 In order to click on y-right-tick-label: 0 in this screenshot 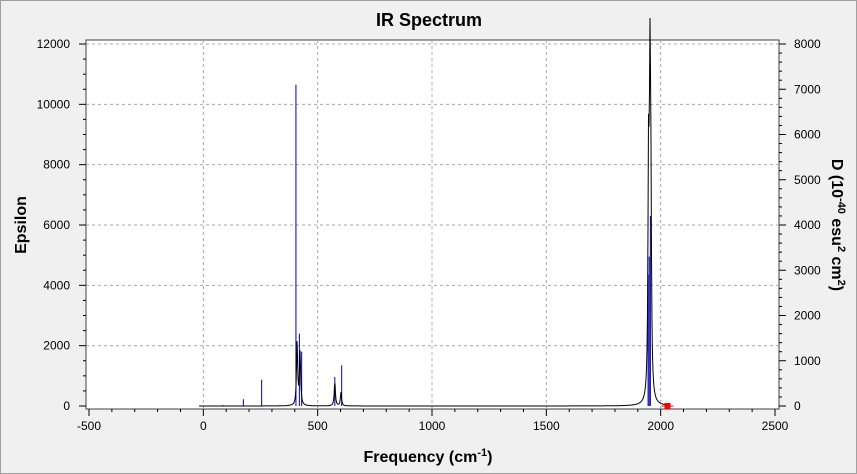, I will do `click(797, 406)`.